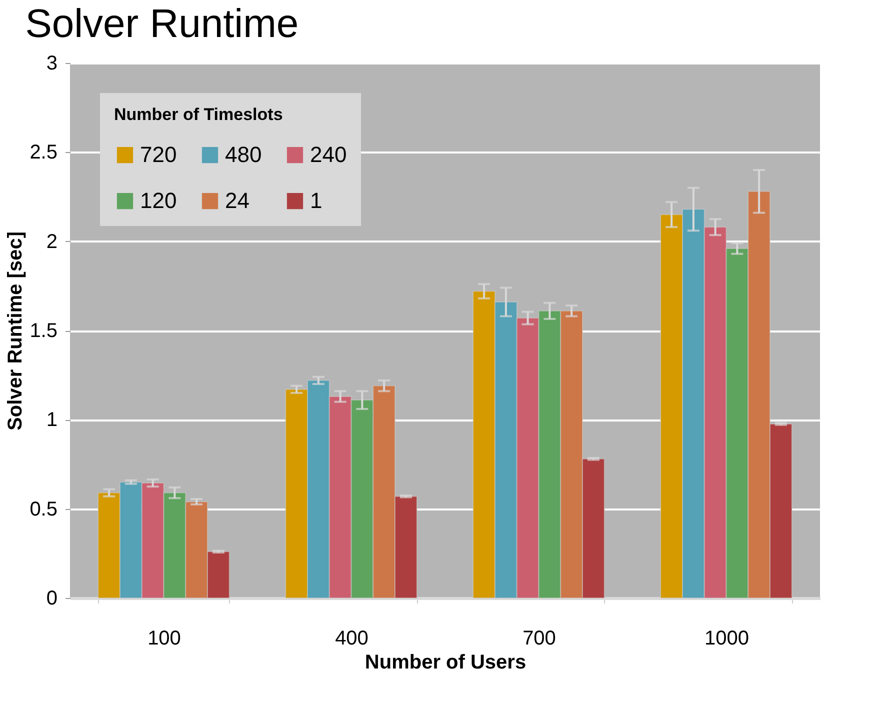 Image resolution: width=885 pixels, height=702 pixels. I want to click on legend-label: 1, so click(316, 200).